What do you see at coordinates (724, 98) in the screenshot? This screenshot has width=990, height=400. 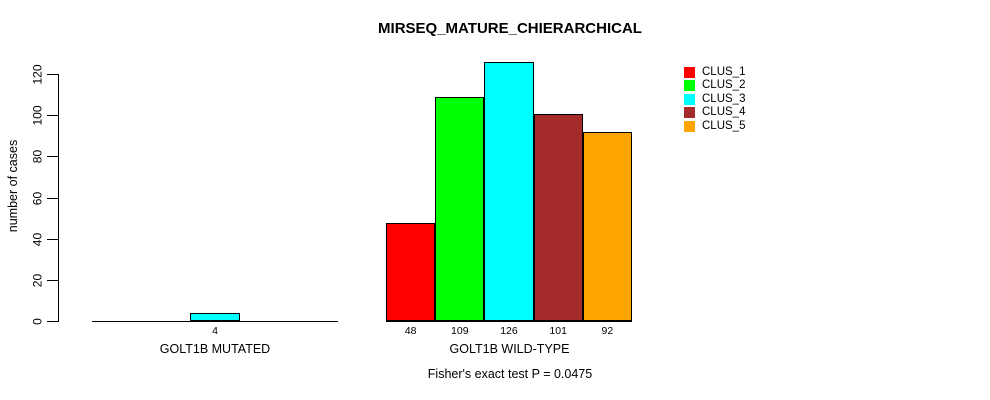 I see `legend-label-clus_3: CLUS_3` at bounding box center [724, 98].